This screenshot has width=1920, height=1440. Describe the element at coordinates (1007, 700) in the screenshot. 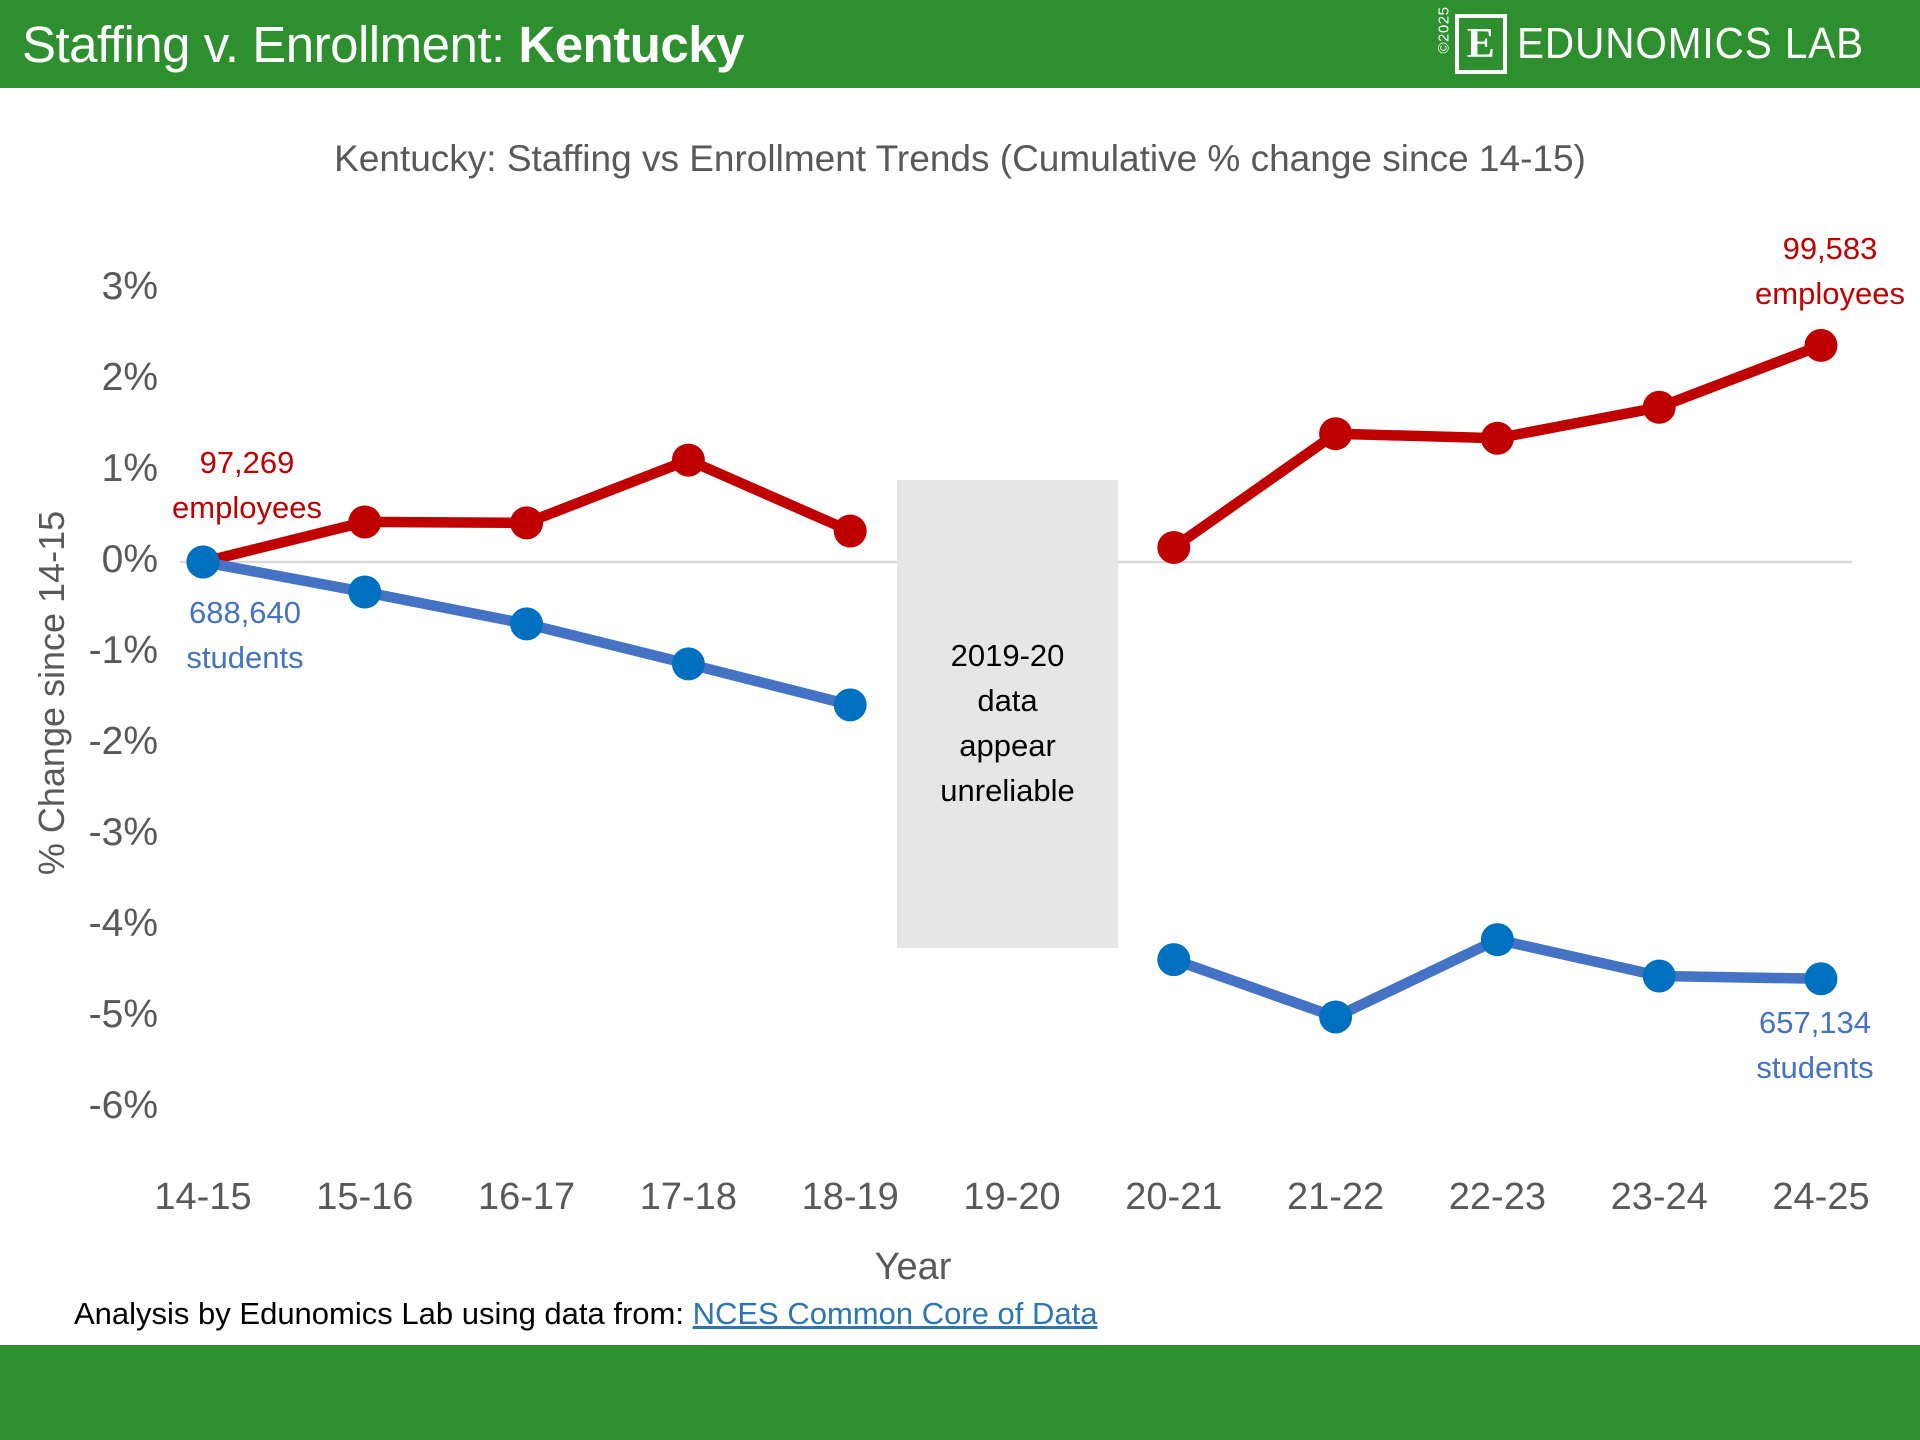

I see `annotation-line-2: data` at that location.